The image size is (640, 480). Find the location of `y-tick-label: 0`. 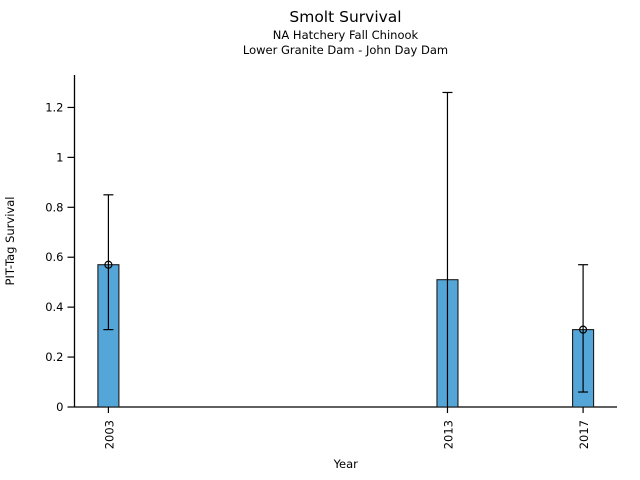

y-tick-label: 0 is located at coordinates (59, 407).